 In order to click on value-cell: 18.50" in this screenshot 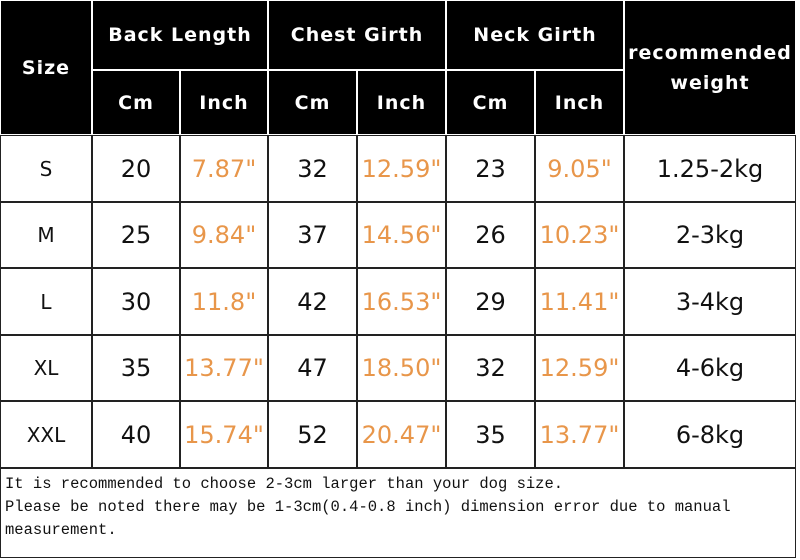, I will do `click(401, 368)`.